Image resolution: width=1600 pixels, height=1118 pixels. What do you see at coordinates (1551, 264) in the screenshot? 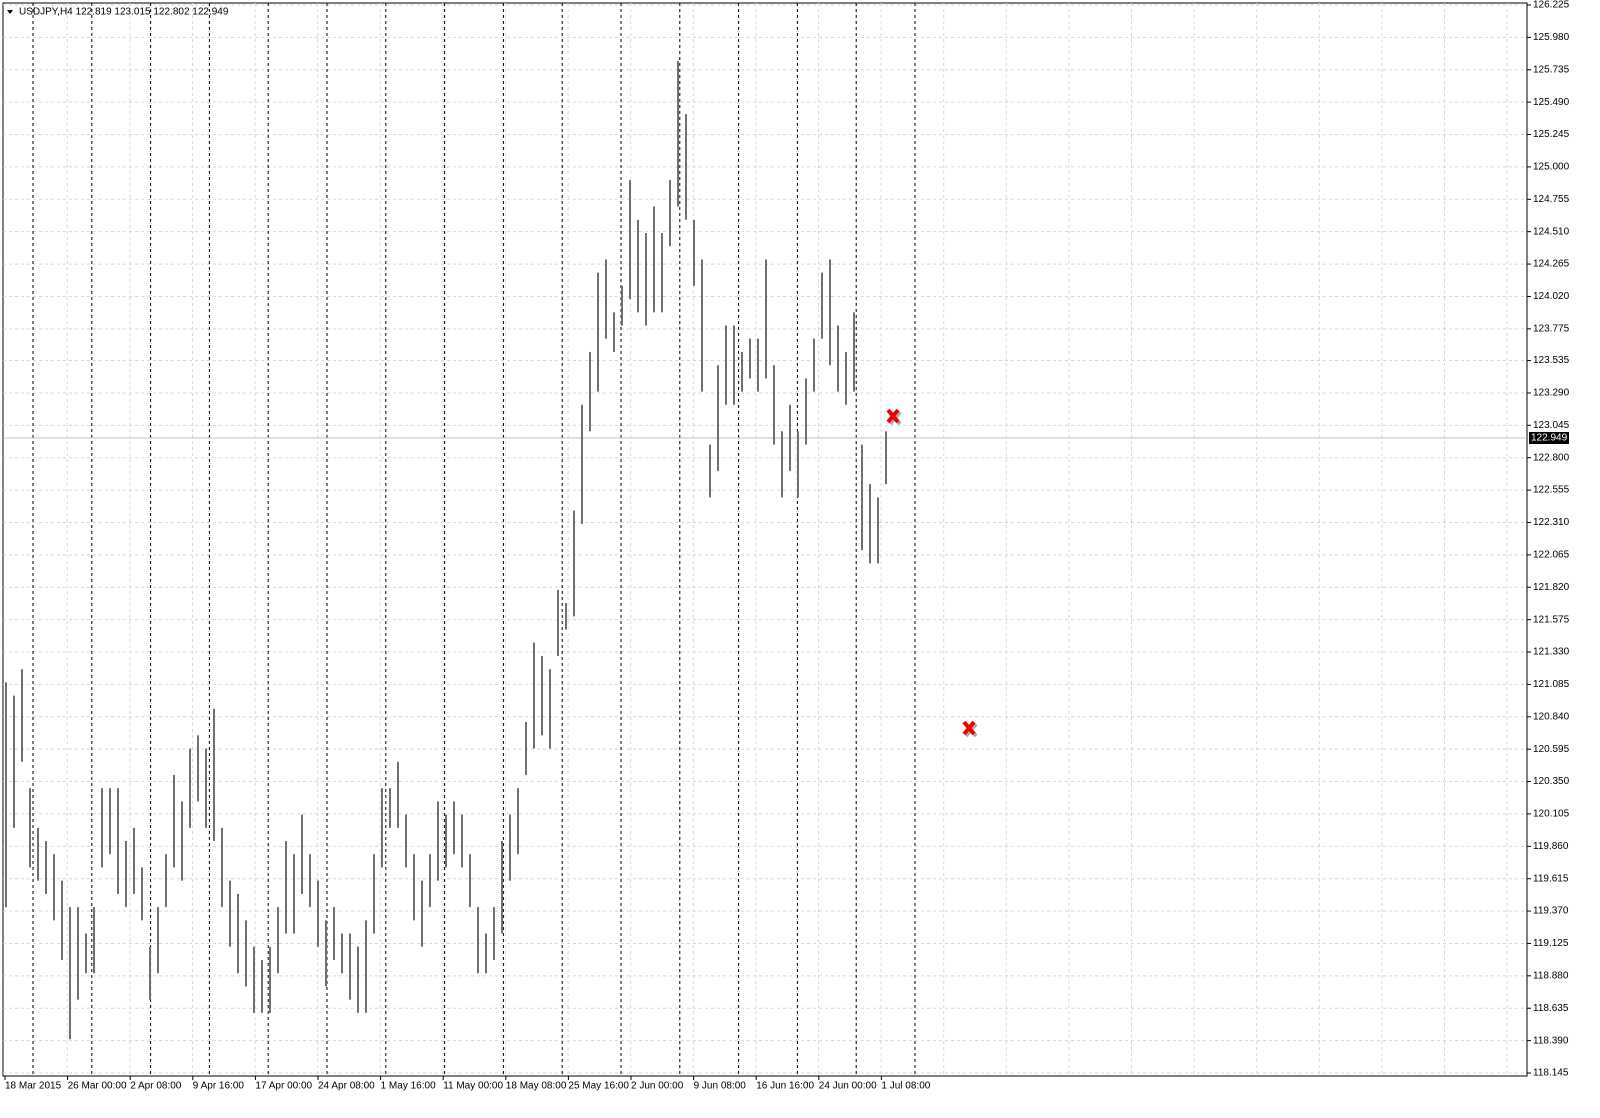
I see `y-tick-label: 124.265` at bounding box center [1551, 264].